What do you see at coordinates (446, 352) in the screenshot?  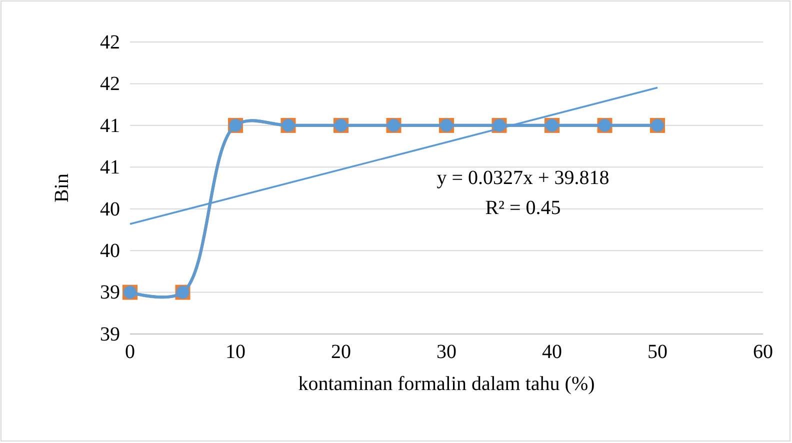 I see `x-tick-label: 30` at bounding box center [446, 352].